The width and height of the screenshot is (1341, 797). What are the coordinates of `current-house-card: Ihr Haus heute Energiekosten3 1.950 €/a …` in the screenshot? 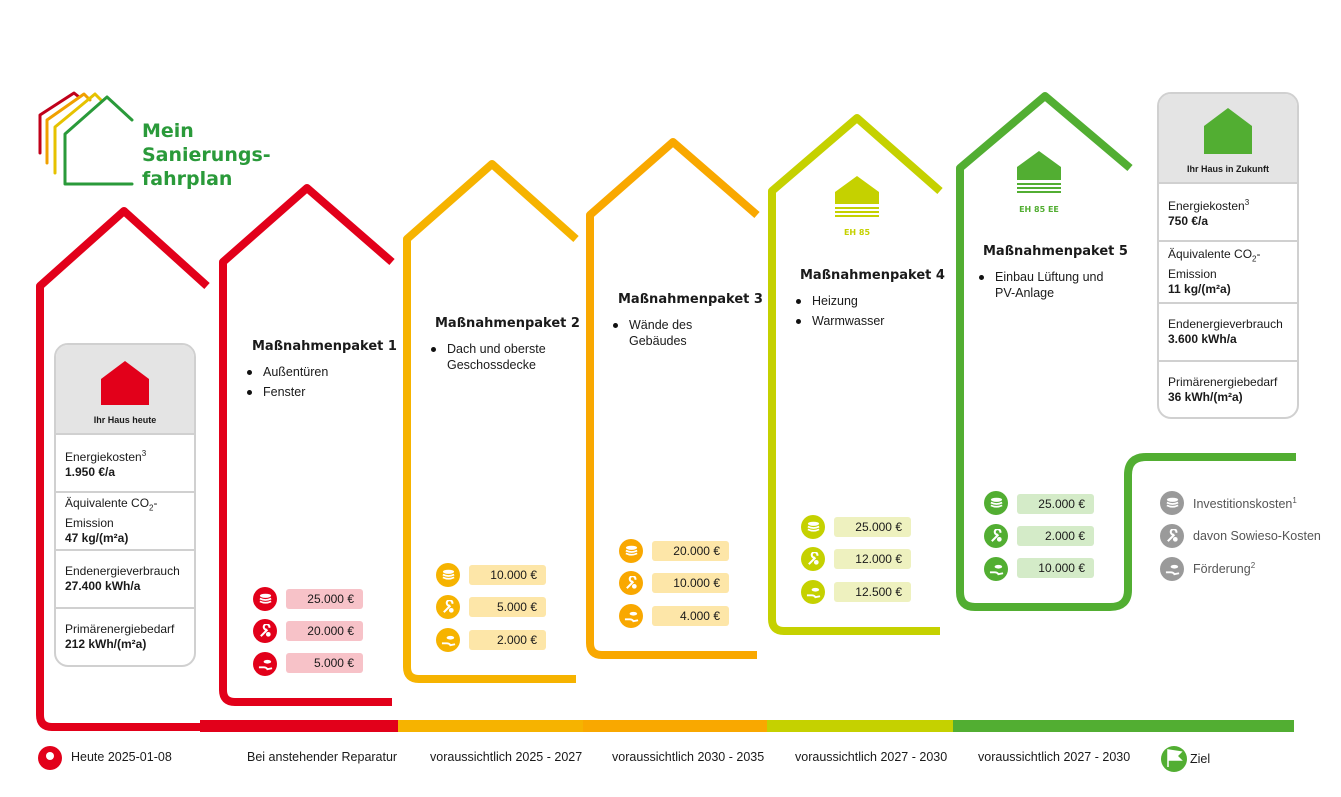 It's located at (125, 505).